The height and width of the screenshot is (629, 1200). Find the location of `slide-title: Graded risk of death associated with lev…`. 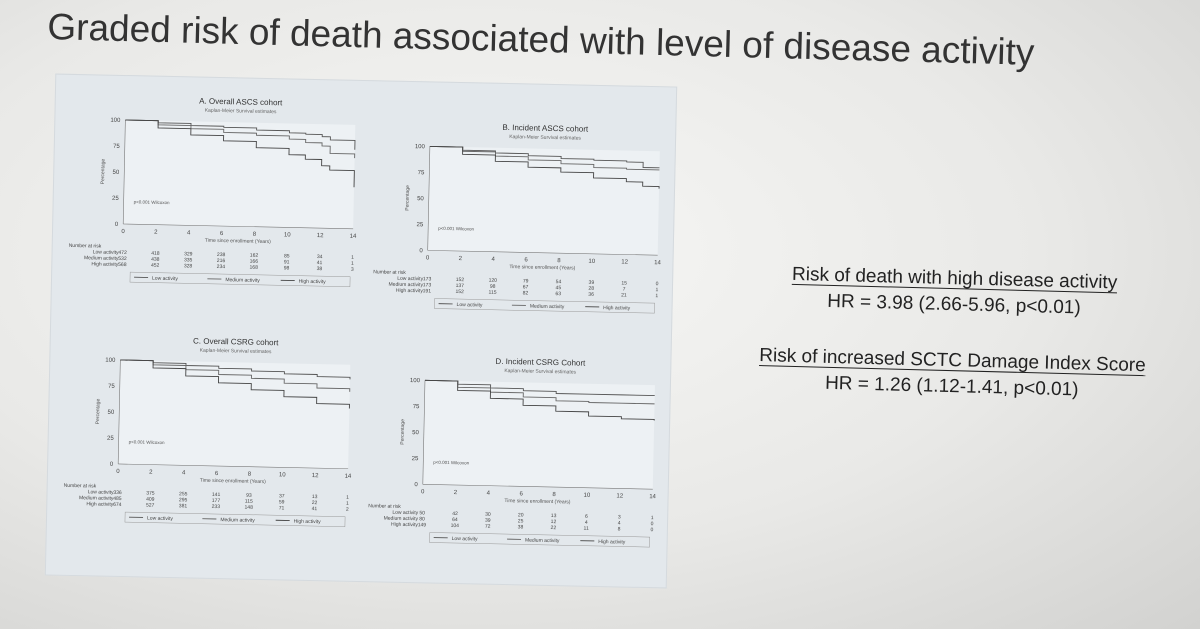

slide-title: Graded risk of death associated with lev… is located at coordinates (540, 39).